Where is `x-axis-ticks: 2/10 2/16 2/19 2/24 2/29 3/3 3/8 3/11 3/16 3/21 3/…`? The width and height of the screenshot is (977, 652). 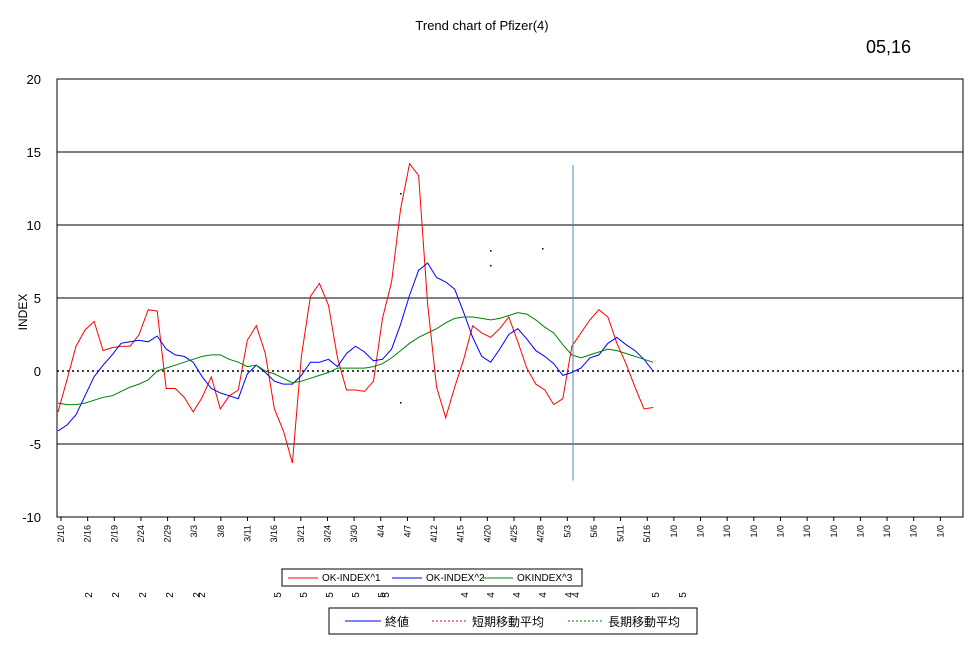 x-axis-ticks: 2/10 2/16 2/19 2/24 2/29 3/3 3/8 3/11 3/16 3/21 3/… is located at coordinates (500, 530).